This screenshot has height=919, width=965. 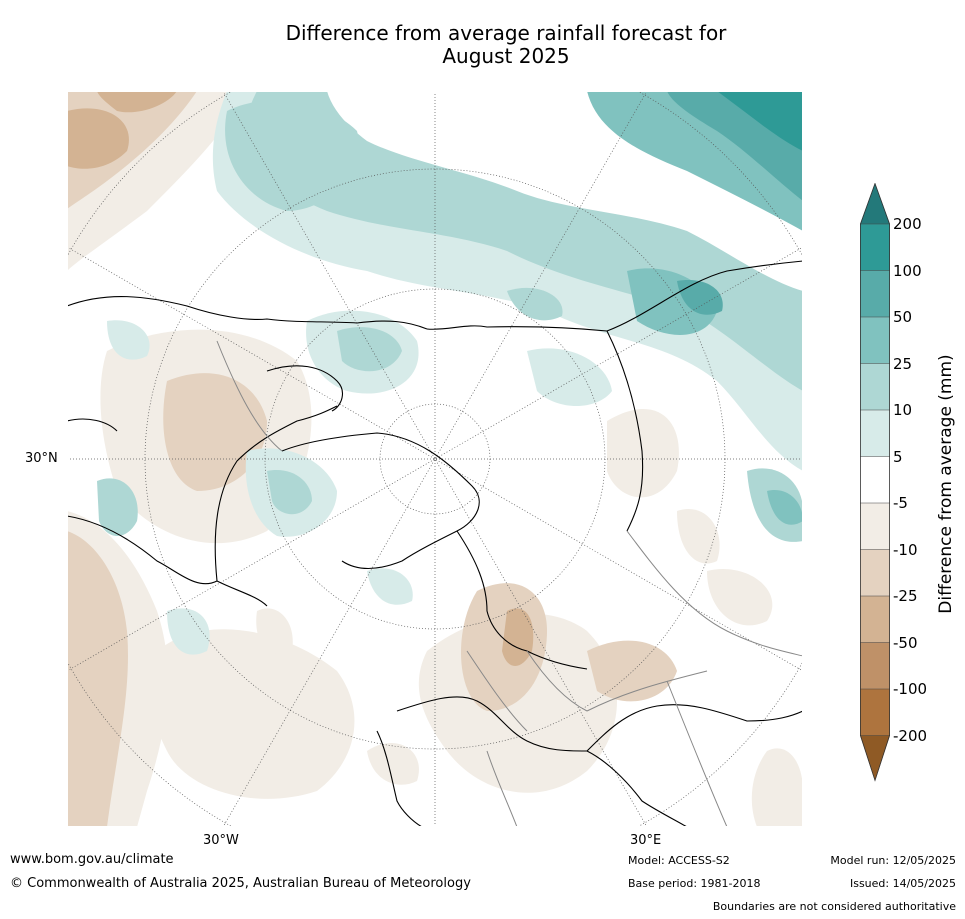 What do you see at coordinates (902, 883) in the screenshot?
I see `issued-text: Issued: 14/05/2025` at bounding box center [902, 883].